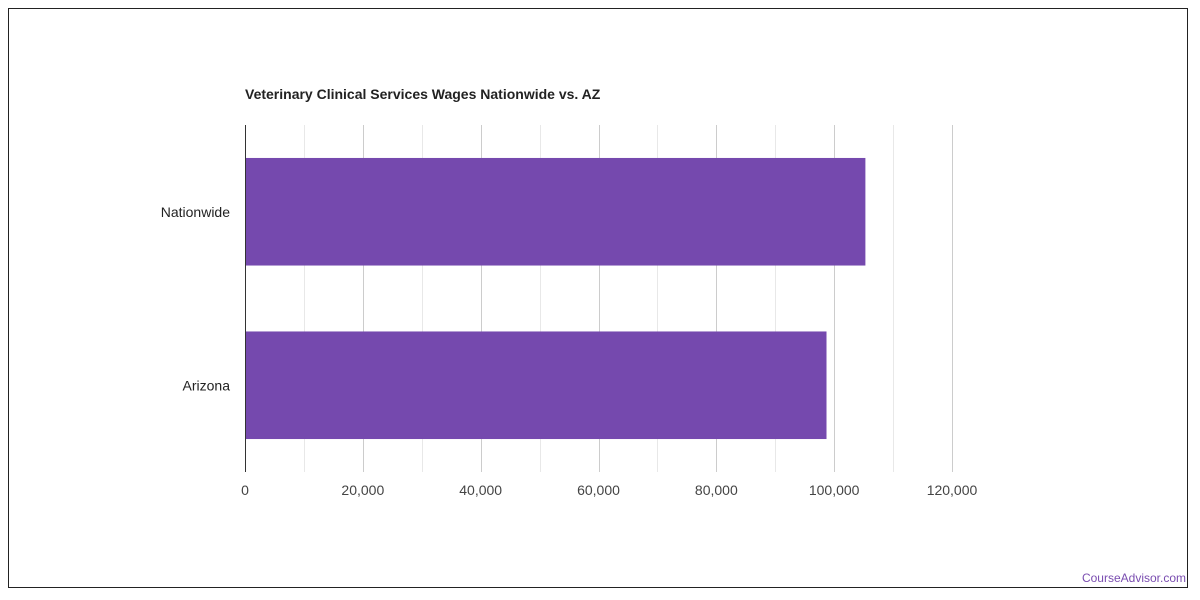 This screenshot has width=1200, height=600. What do you see at coordinates (952, 490) in the screenshot?
I see `x-tick-label: 120,000` at bounding box center [952, 490].